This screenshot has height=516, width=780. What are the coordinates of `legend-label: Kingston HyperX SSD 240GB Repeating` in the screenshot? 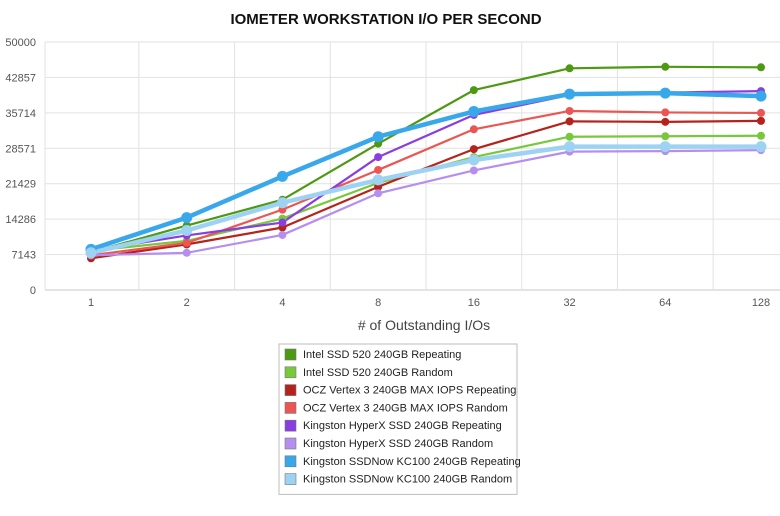 It's located at (402, 426).